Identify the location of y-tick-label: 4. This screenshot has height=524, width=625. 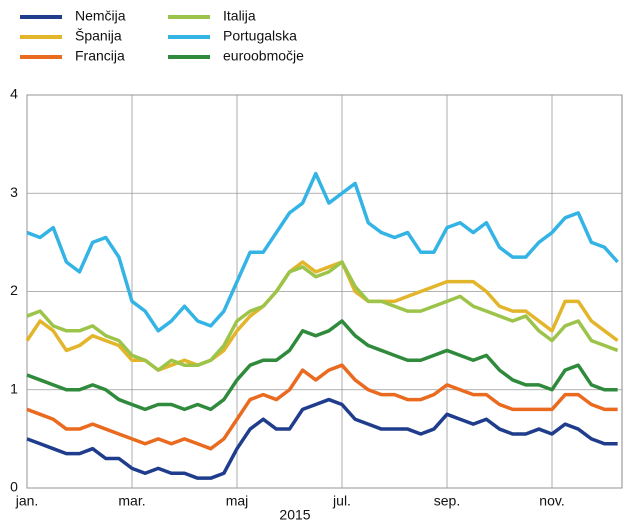
(14, 94).